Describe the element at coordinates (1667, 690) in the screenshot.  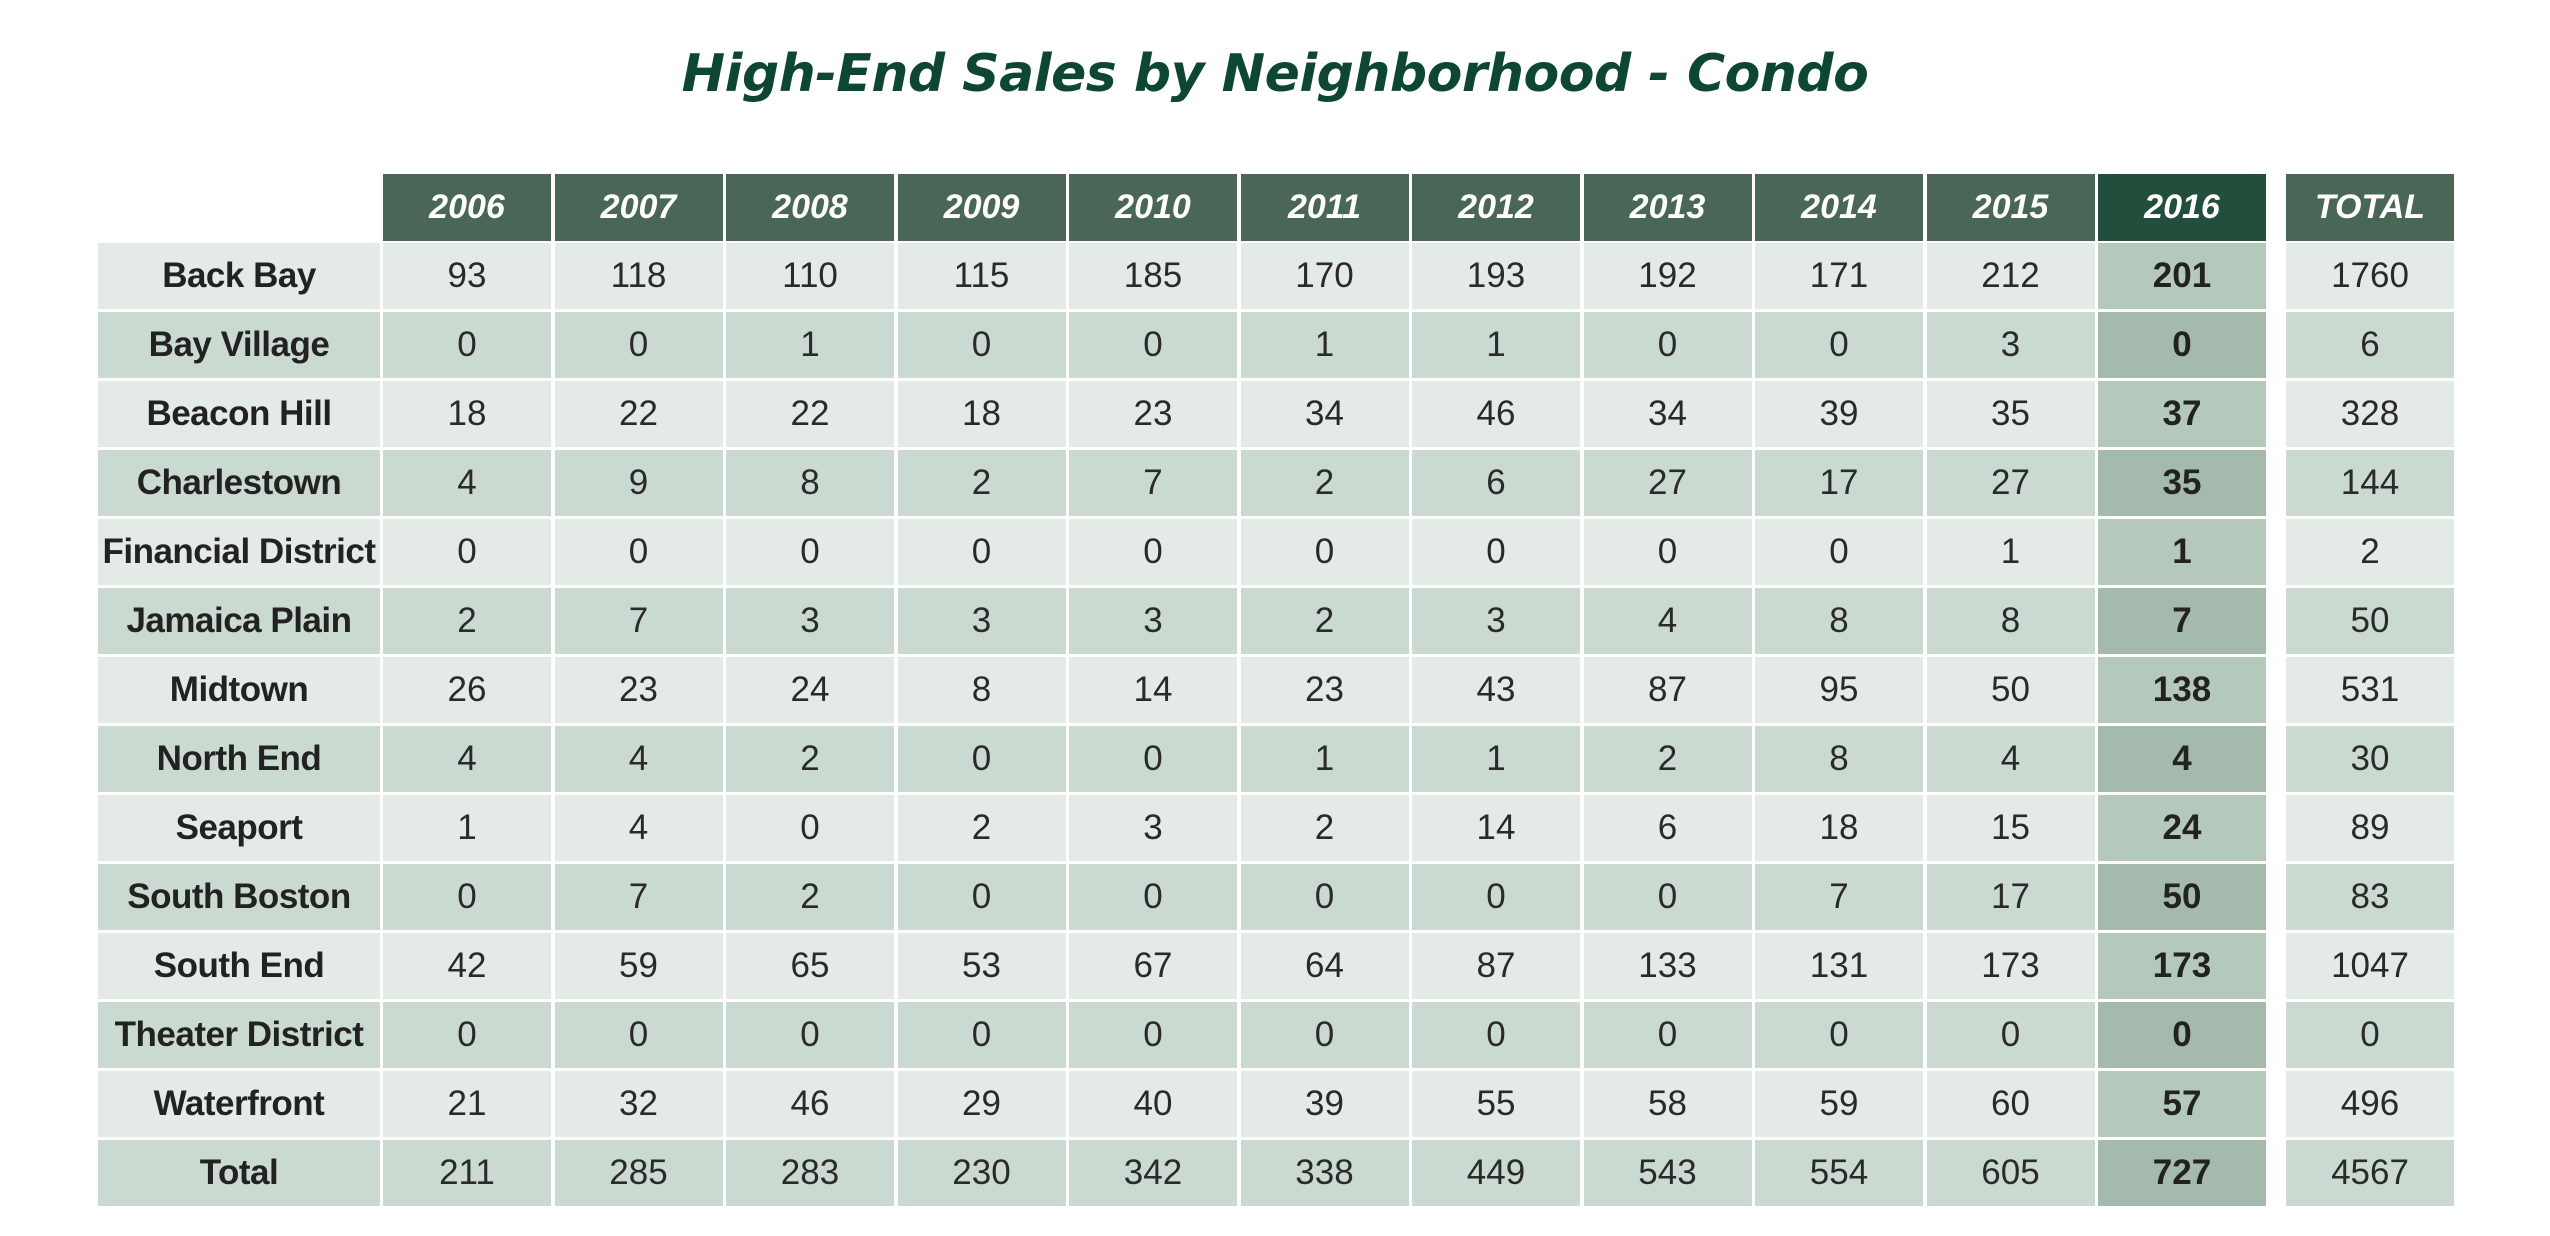
I see `table-cell: 87` at that location.